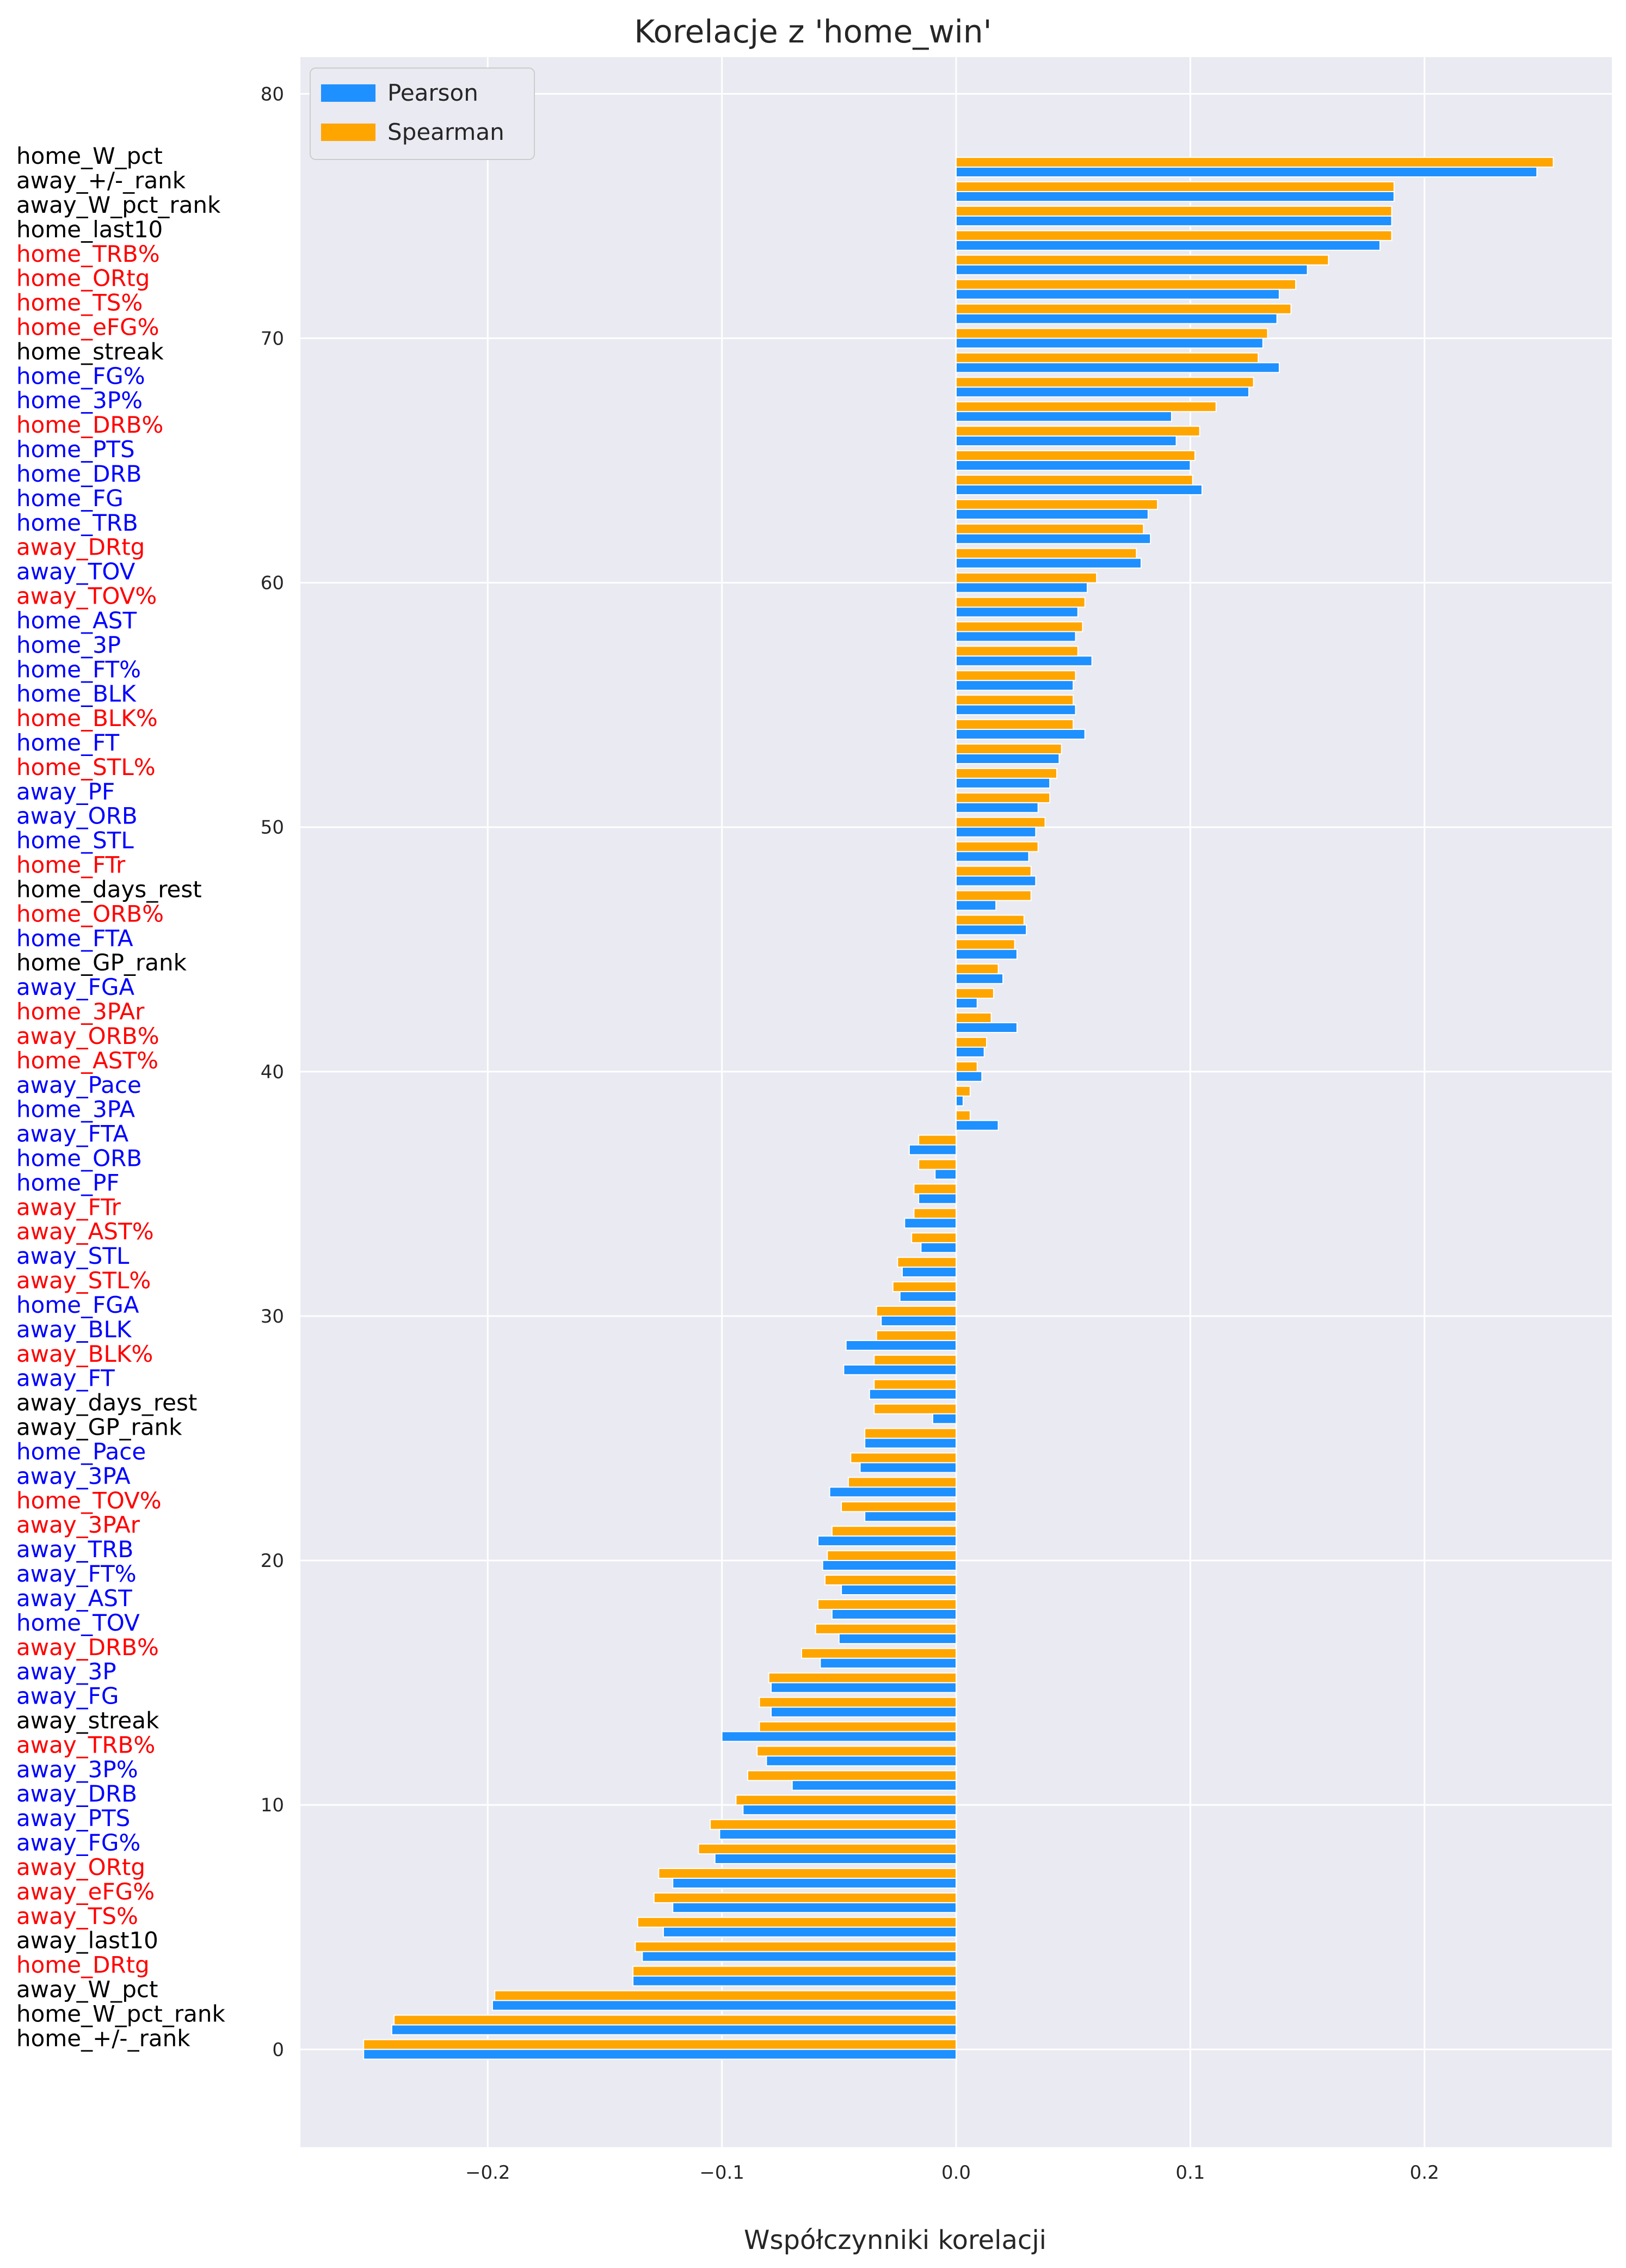 The width and height of the screenshot is (1626, 2268). I want to click on feature-label: away_TOV%, so click(86, 596).